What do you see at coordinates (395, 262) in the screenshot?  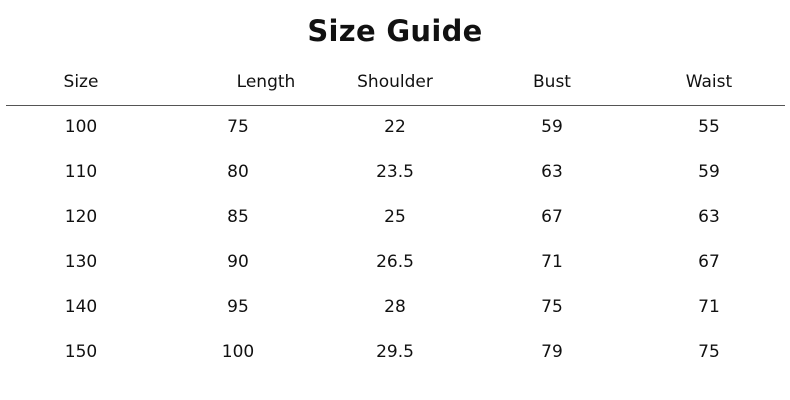 I see `table-cell: 26.5` at bounding box center [395, 262].